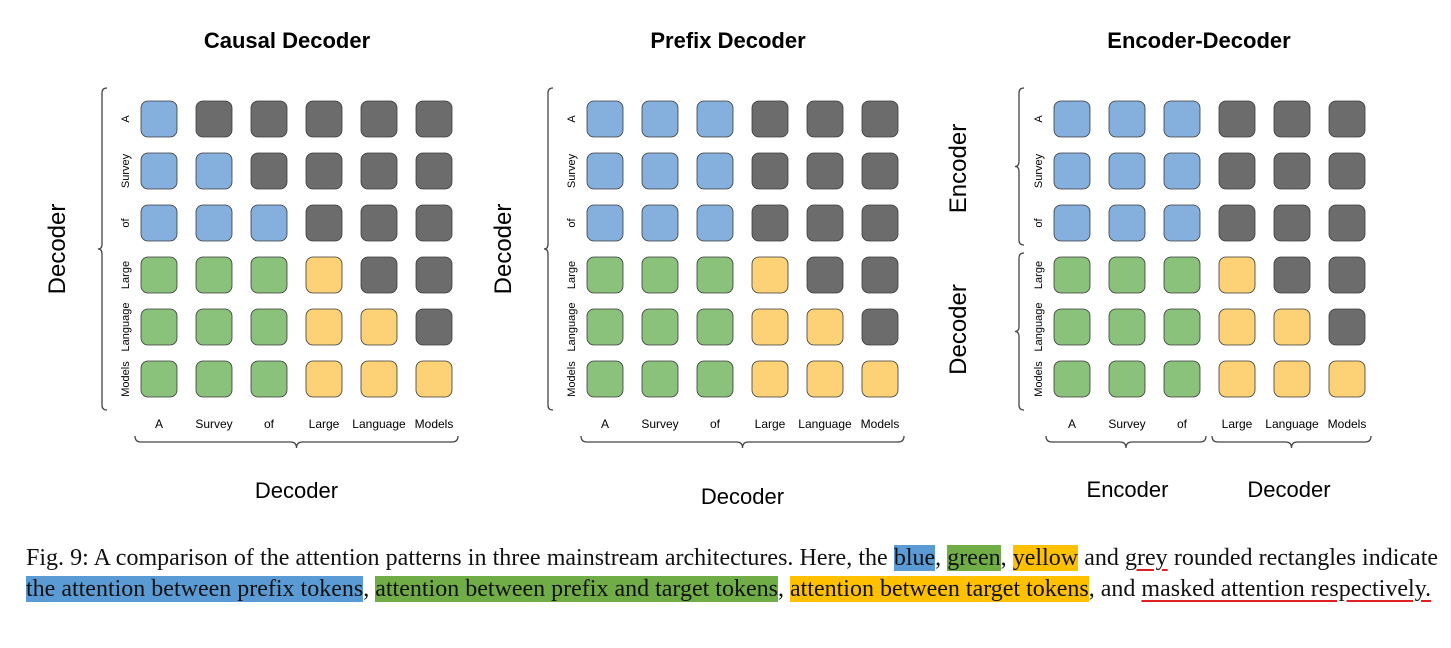 Image resolution: width=1451 pixels, height=648 pixels. Describe the element at coordinates (126, 275) in the screenshot. I see `row-label: Large` at that location.